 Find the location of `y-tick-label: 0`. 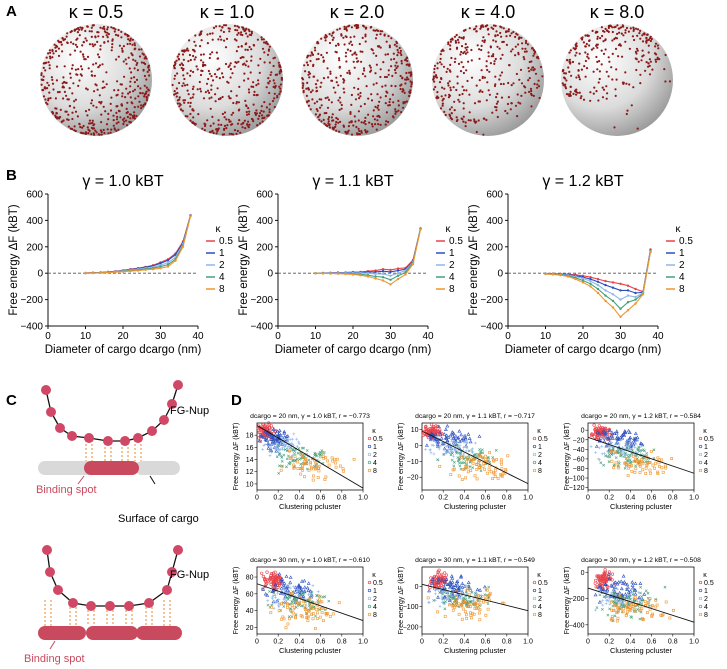

y-tick-label: 0 is located at coordinates (583, 573).